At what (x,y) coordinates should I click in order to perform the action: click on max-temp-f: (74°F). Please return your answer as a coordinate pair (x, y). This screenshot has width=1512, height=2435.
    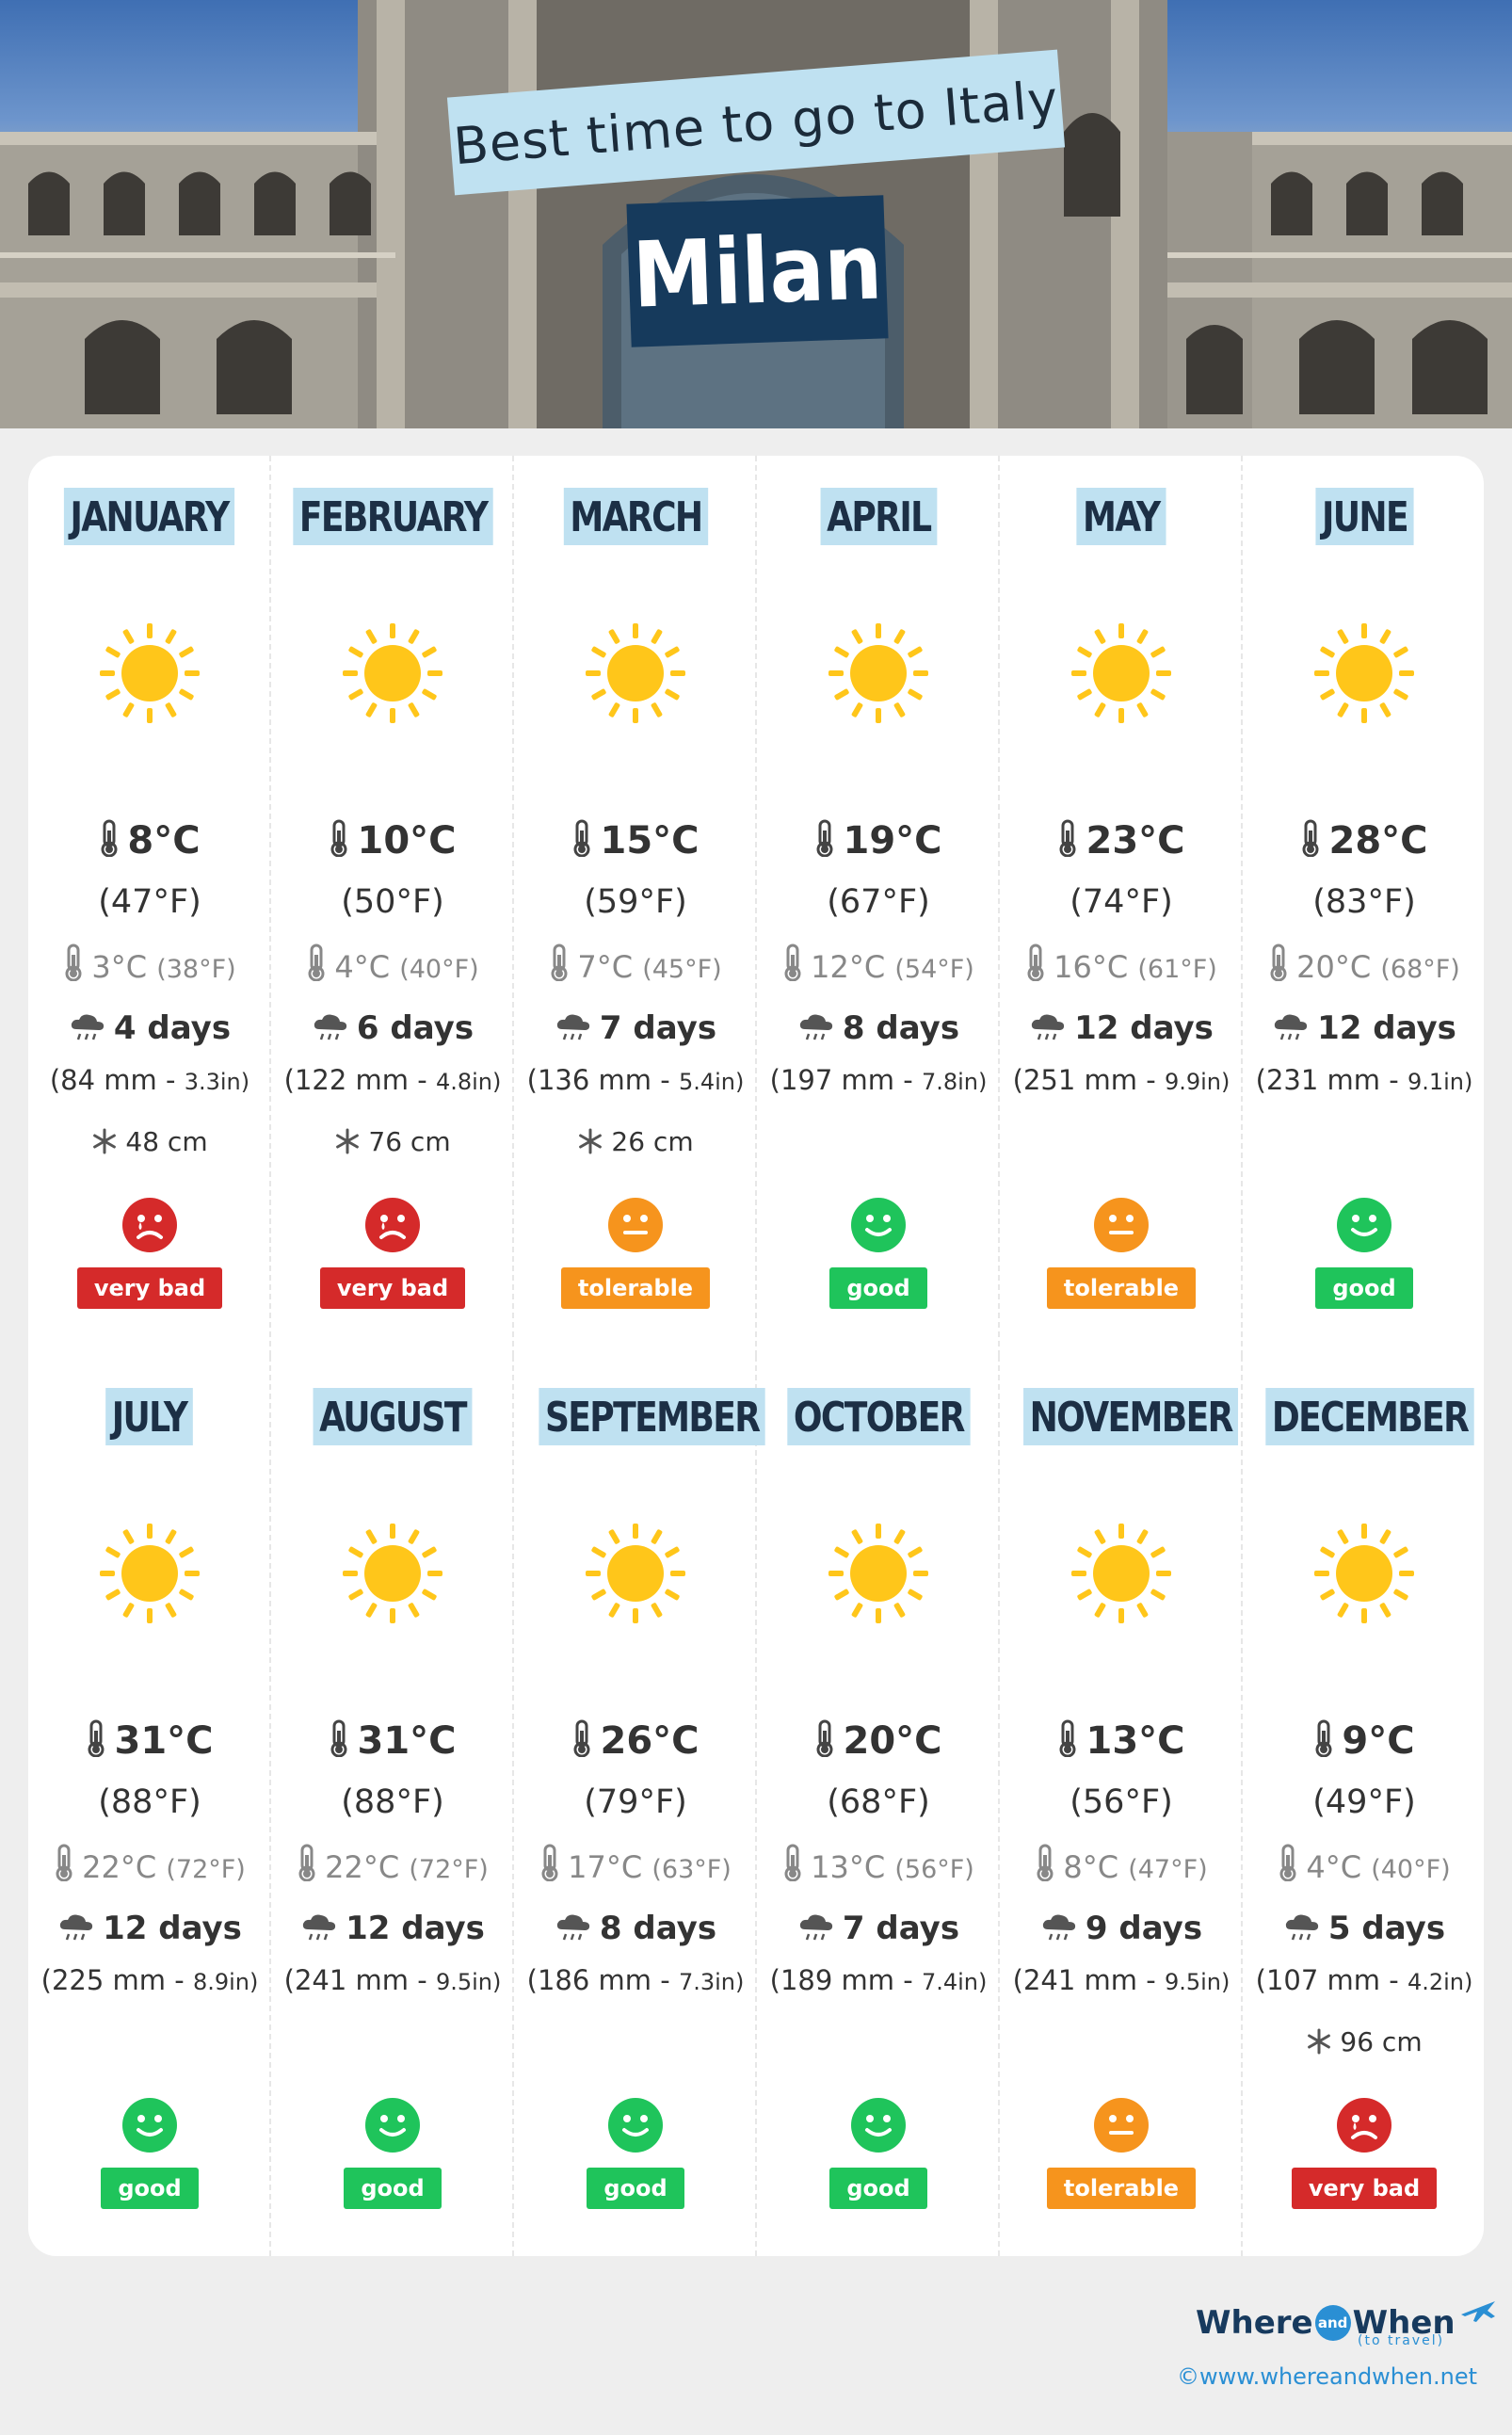
    Looking at the image, I should click on (1121, 902).